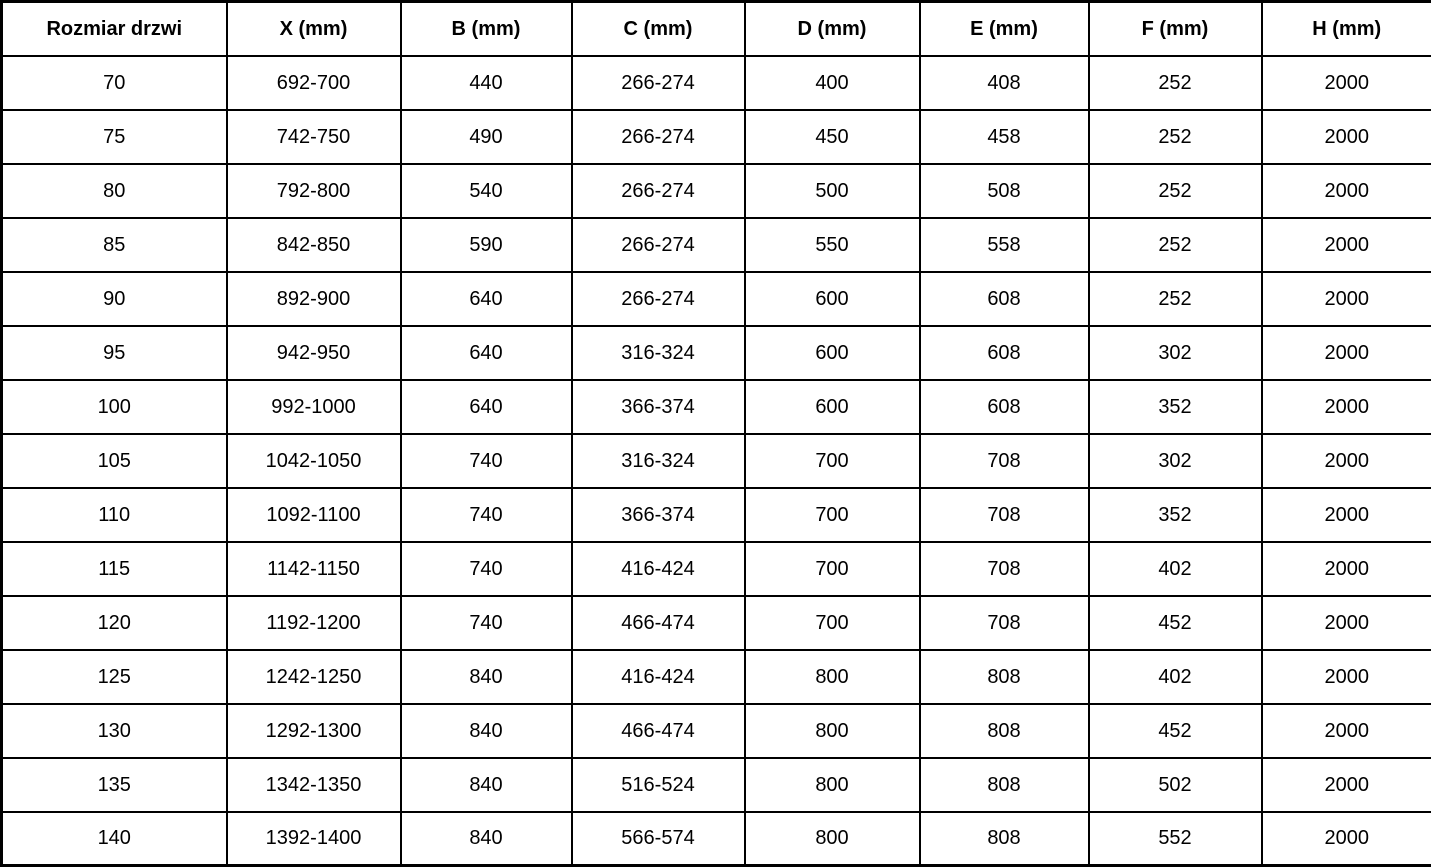 This screenshot has height=867, width=1431. I want to click on table-cell: 95, so click(114, 353).